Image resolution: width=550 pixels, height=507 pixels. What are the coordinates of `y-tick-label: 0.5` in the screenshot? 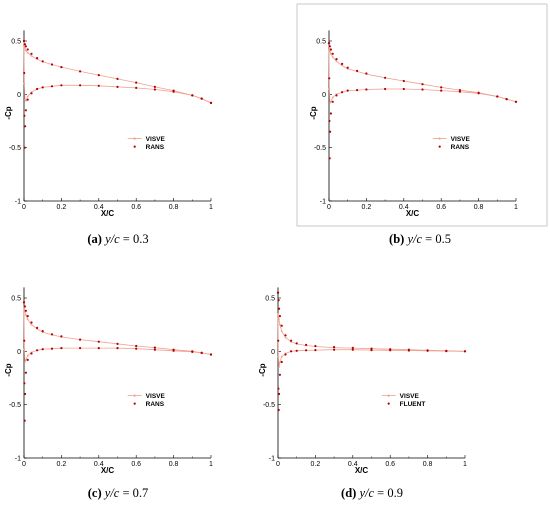 It's located at (270, 299).